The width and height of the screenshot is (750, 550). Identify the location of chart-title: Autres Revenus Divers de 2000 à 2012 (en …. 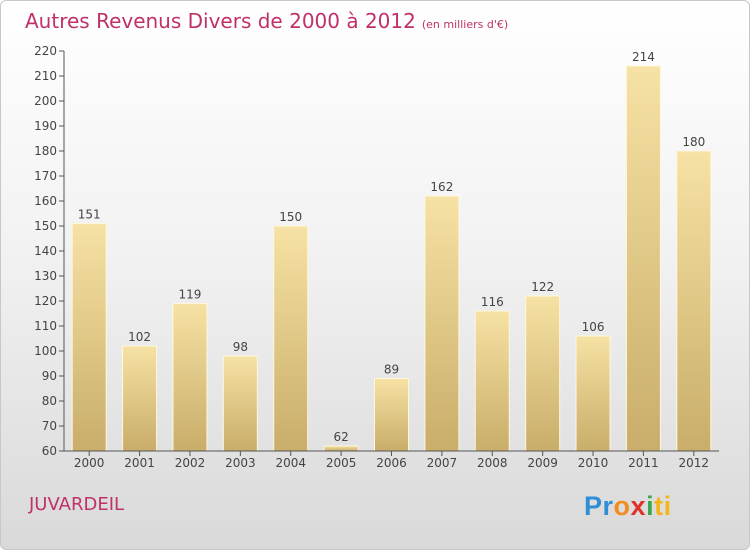
(266, 21).